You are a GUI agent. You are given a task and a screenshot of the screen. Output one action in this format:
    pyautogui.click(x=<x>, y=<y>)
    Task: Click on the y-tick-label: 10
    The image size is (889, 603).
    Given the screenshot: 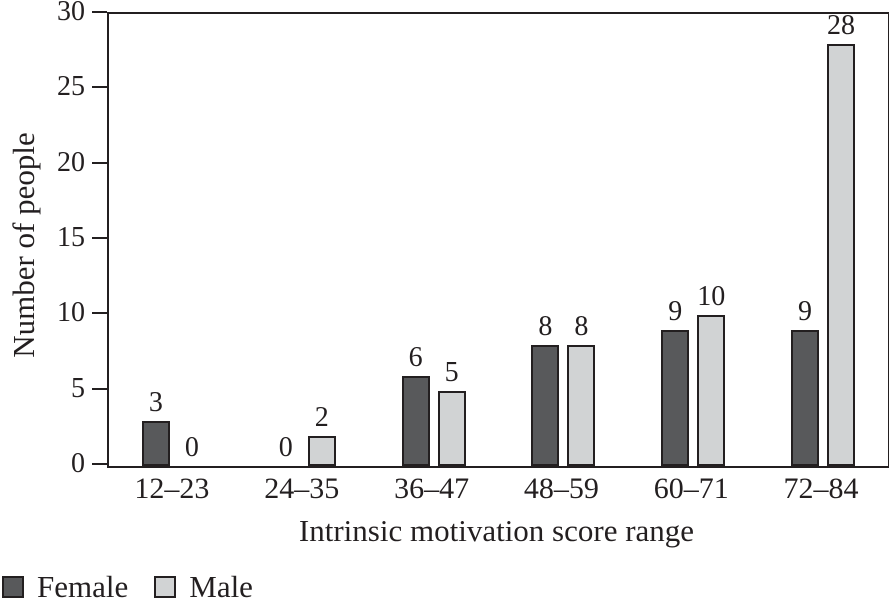 What is the action you would take?
    pyautogui.click(x=71, y=313)
    